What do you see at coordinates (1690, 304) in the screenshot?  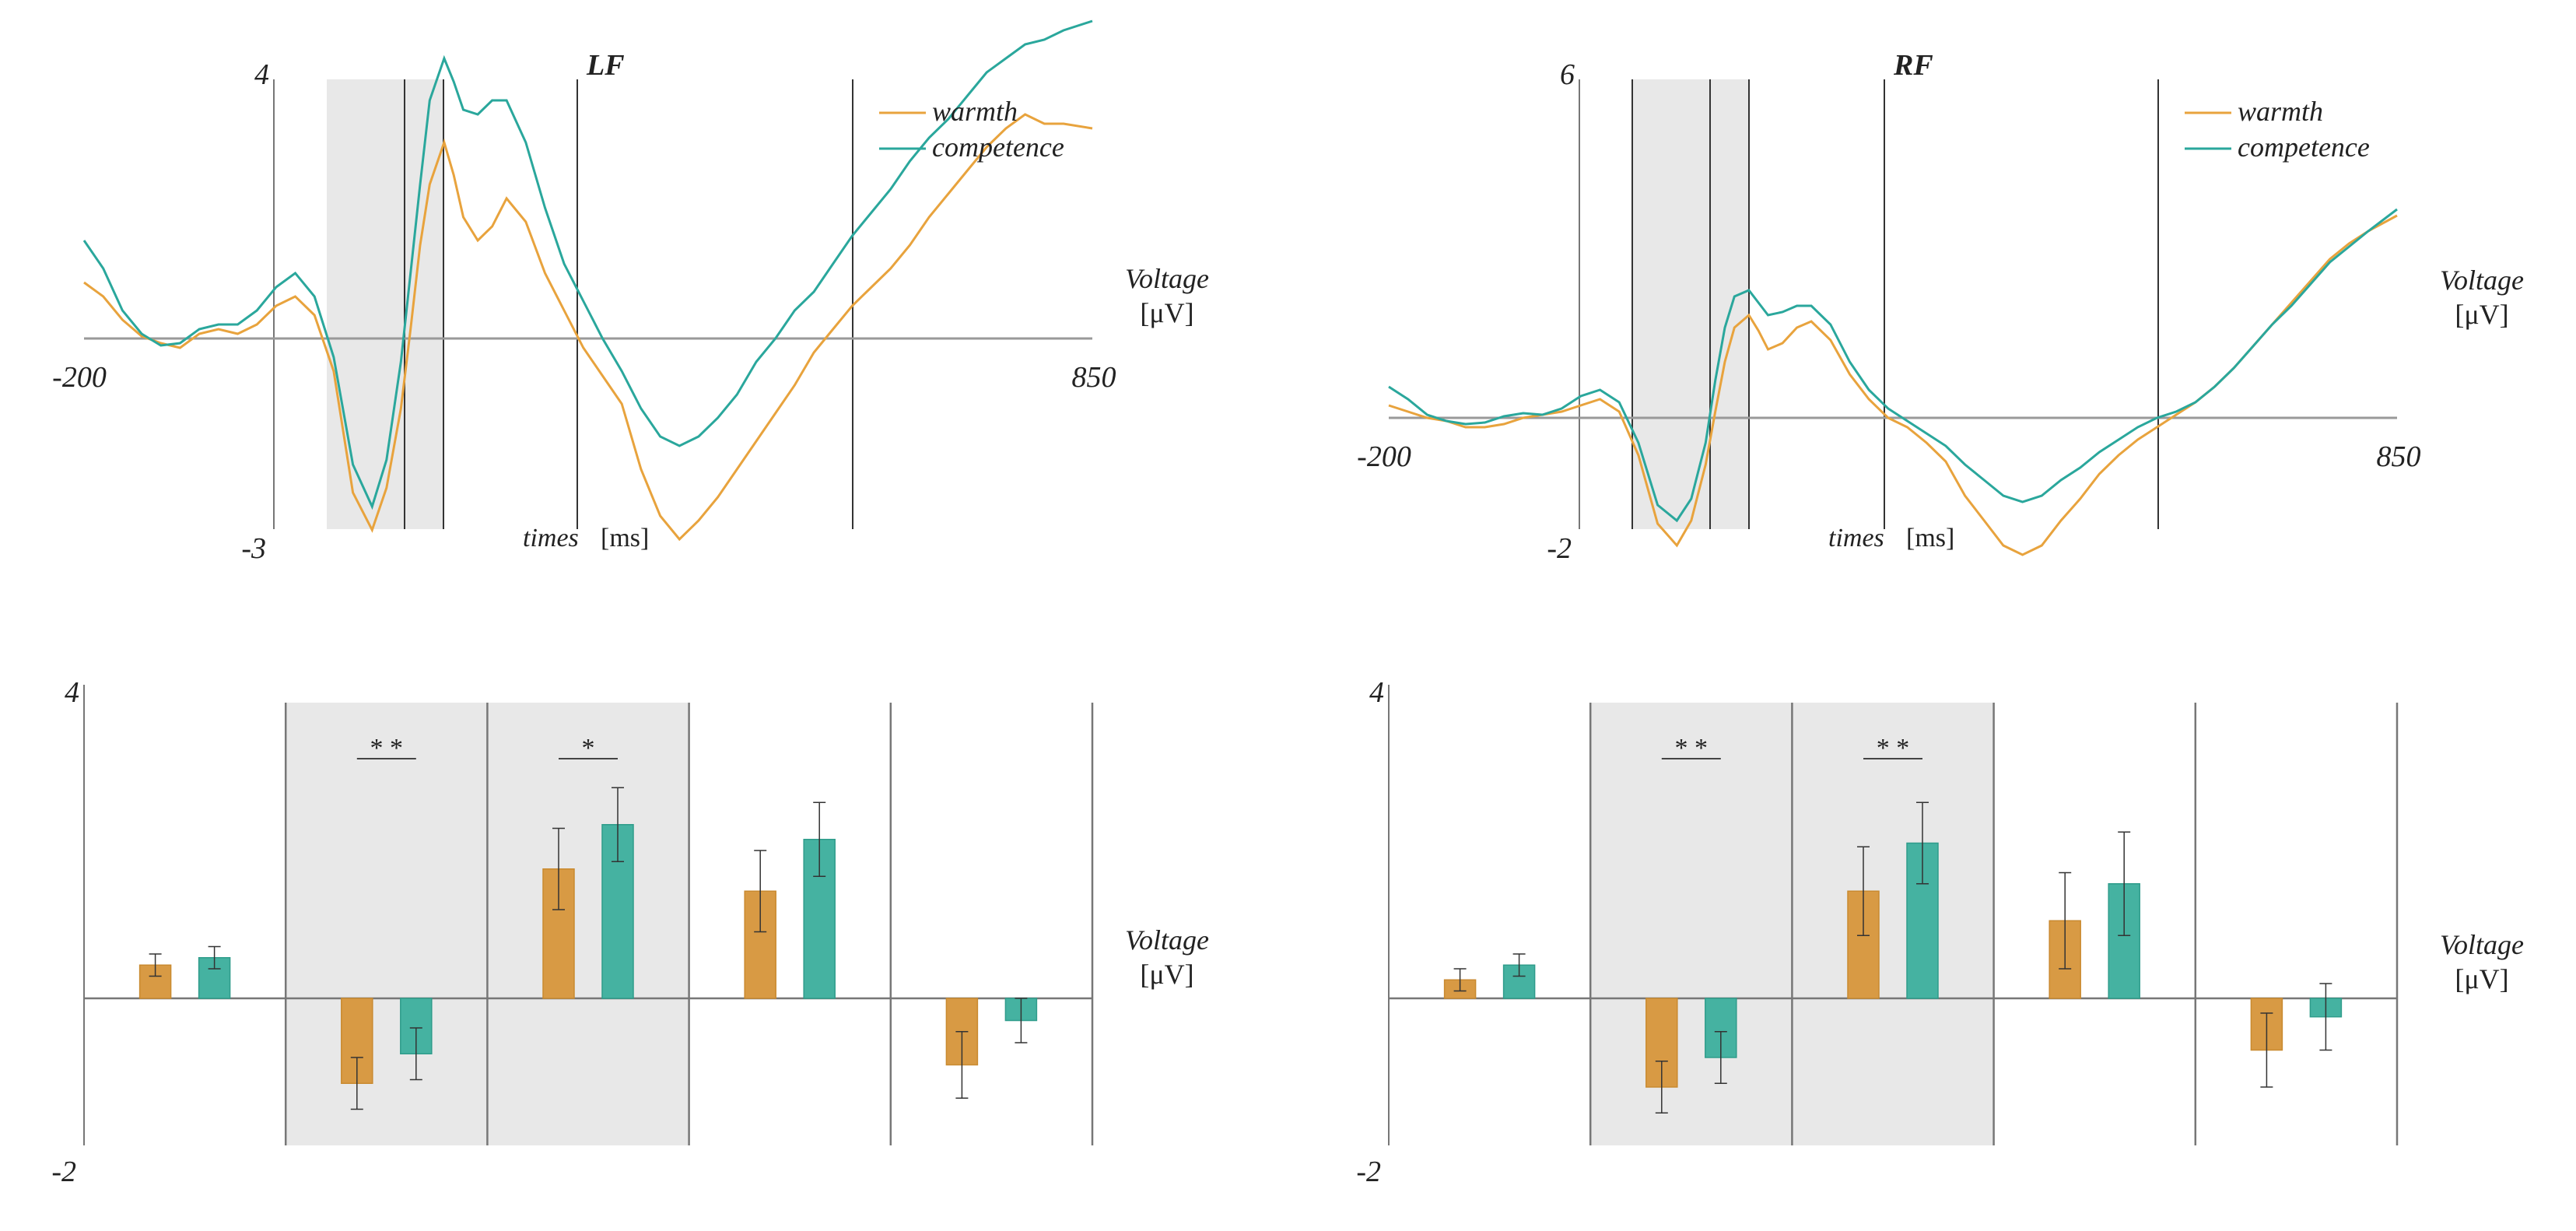 I see `shaded-window` at bounding box center [1690, 304].